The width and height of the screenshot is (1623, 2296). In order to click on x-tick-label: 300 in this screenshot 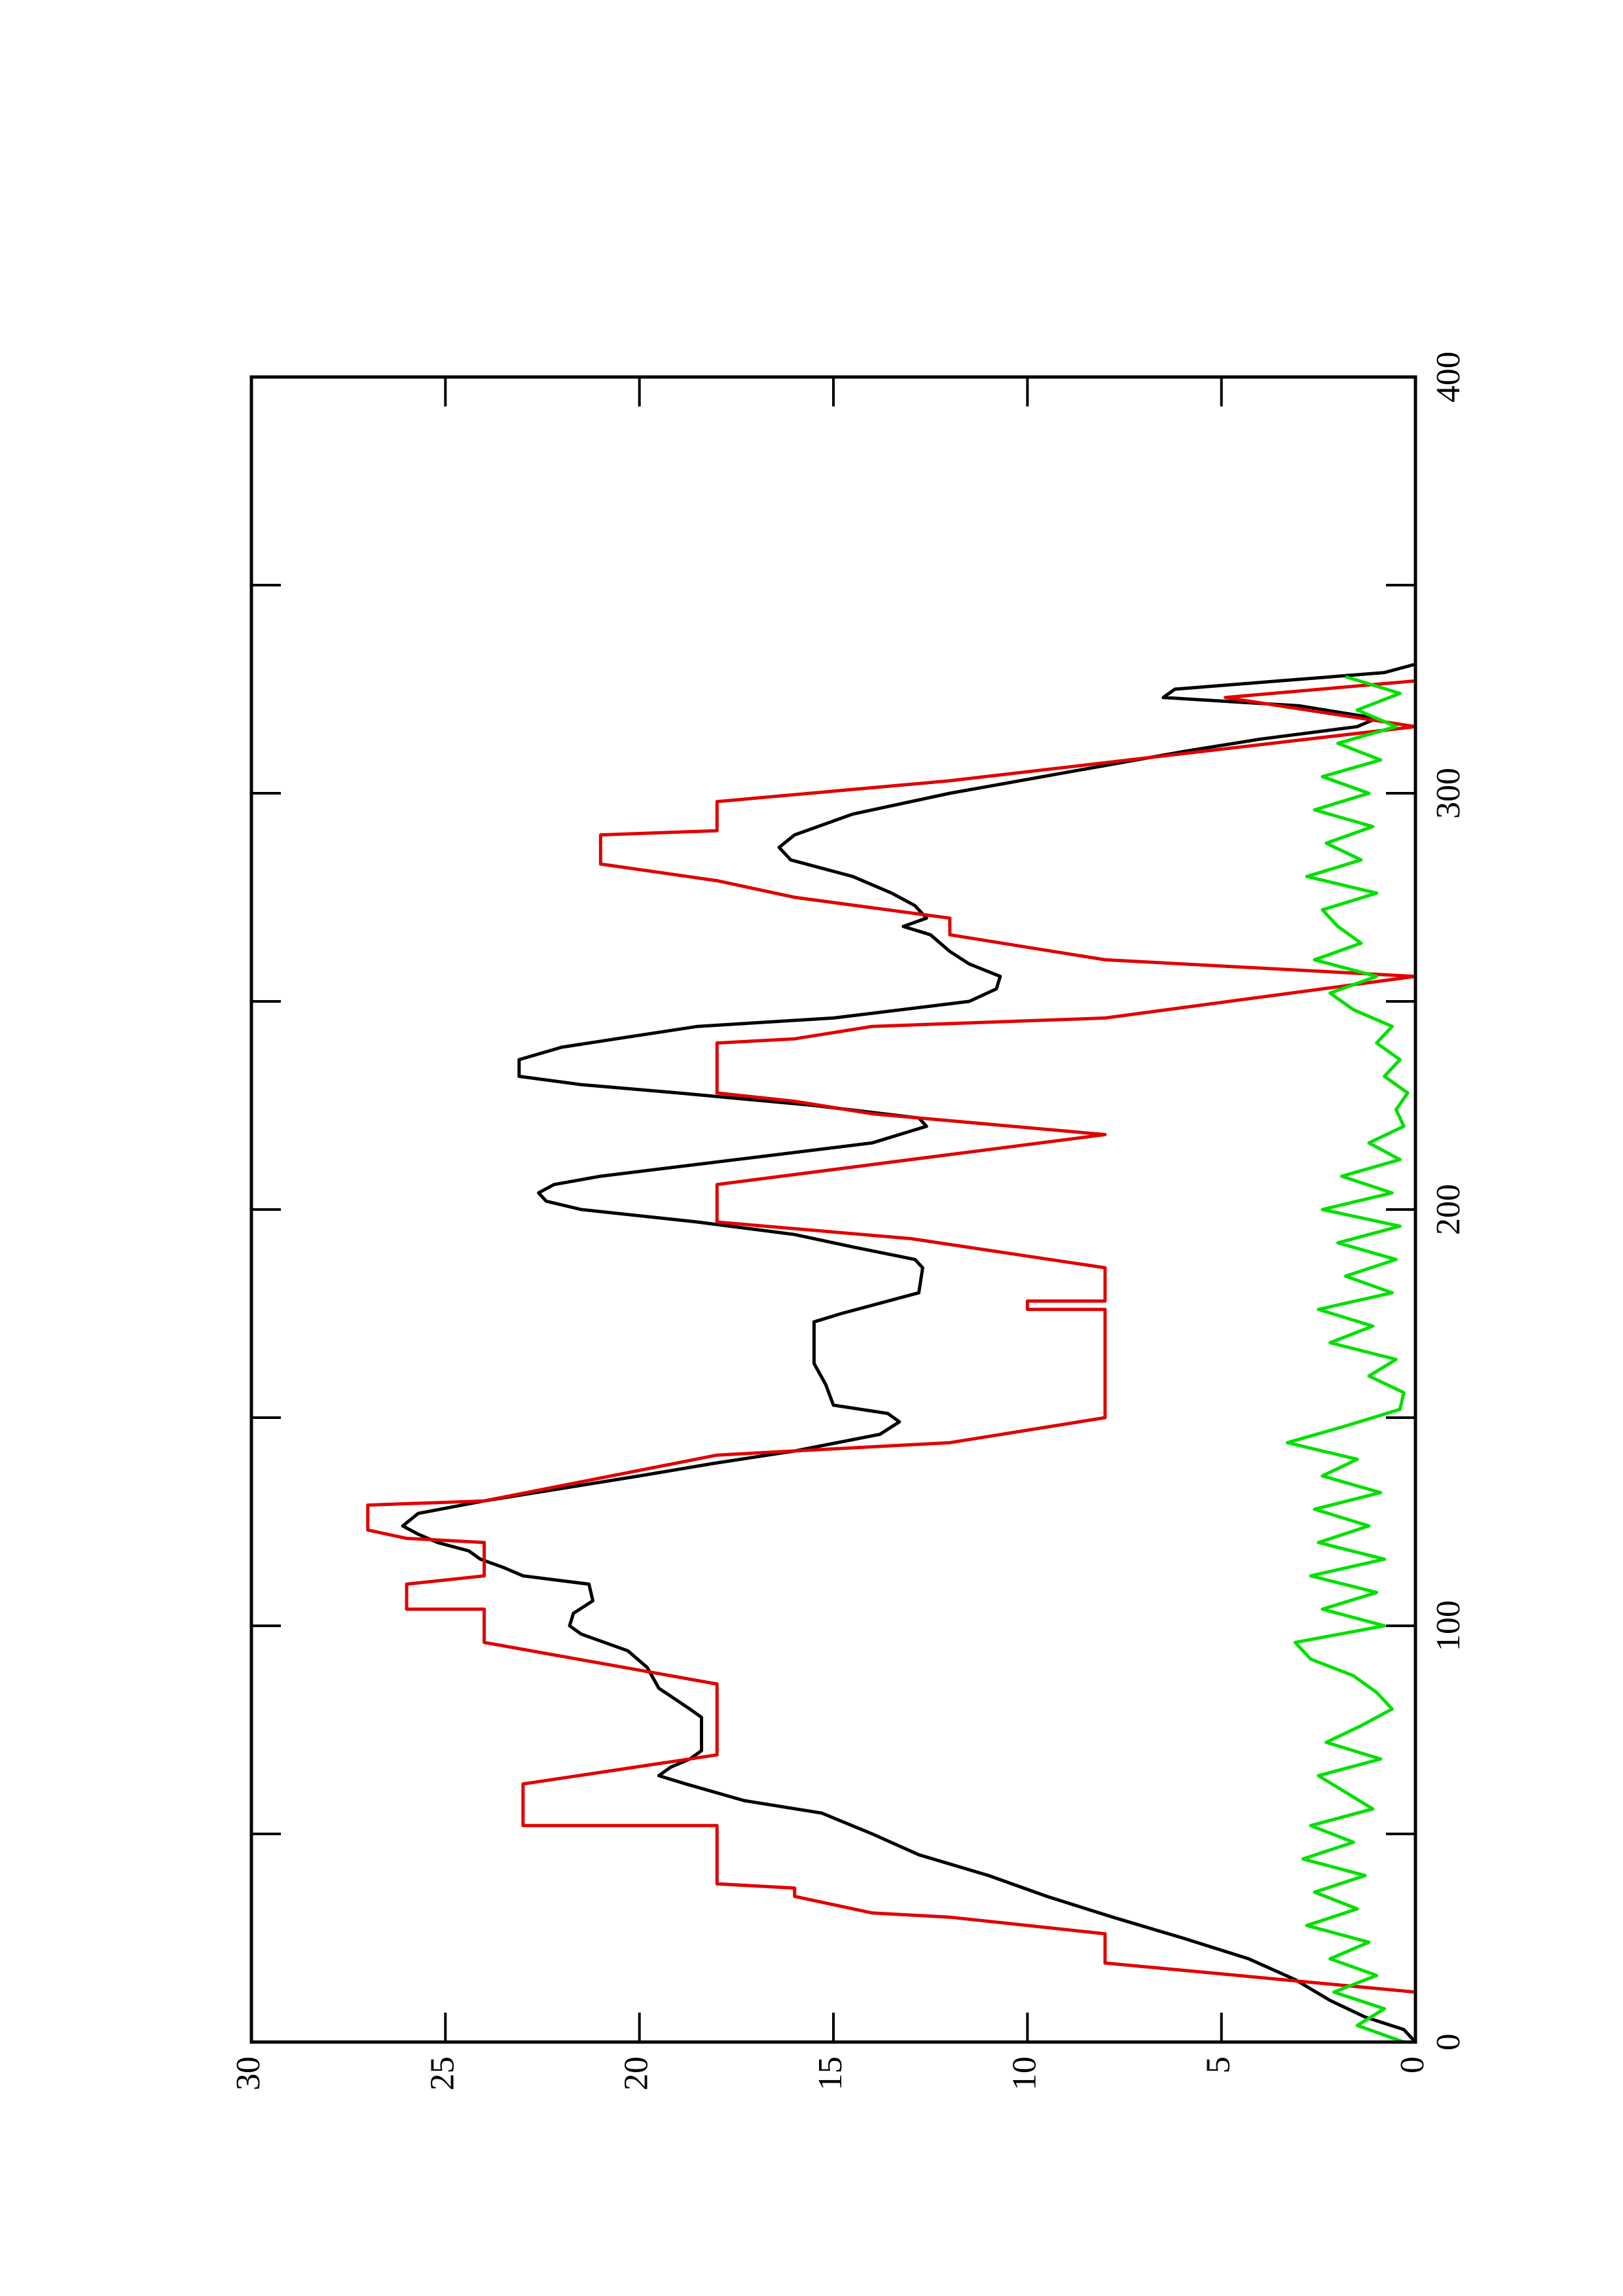, I will do `click(1448, 793)`.